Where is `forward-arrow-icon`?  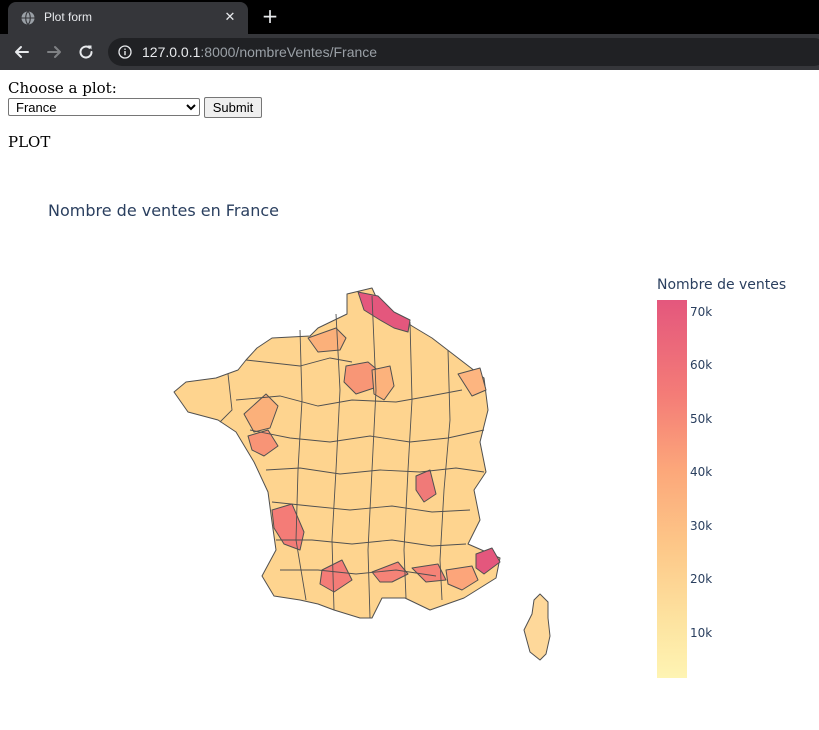
forward-arrow-icon is located at coordinates (54, 52).